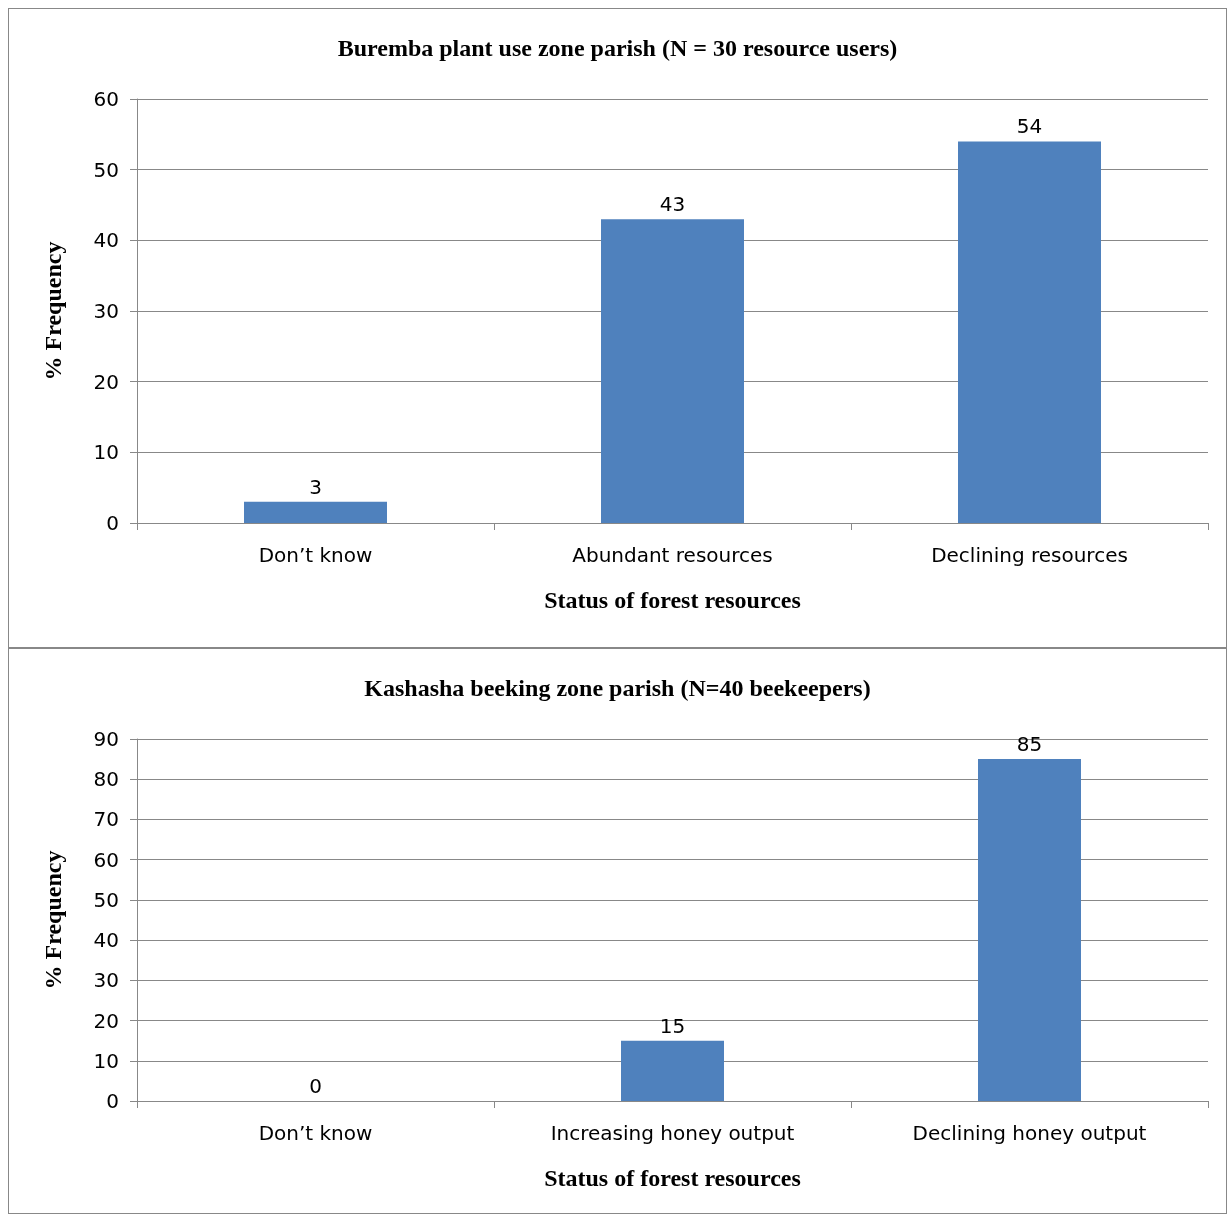 This screenshot has width=1227, height=1214. What do you see at coordinates (1029, 126) in the screenshot?
I see `data-label: 54` at bounding box center [1029, 126].